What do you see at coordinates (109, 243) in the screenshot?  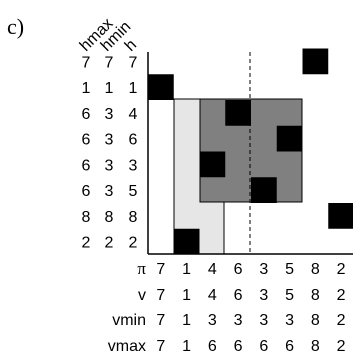 I see `row-hmin-value: 2` at bounding box center [109, 243].